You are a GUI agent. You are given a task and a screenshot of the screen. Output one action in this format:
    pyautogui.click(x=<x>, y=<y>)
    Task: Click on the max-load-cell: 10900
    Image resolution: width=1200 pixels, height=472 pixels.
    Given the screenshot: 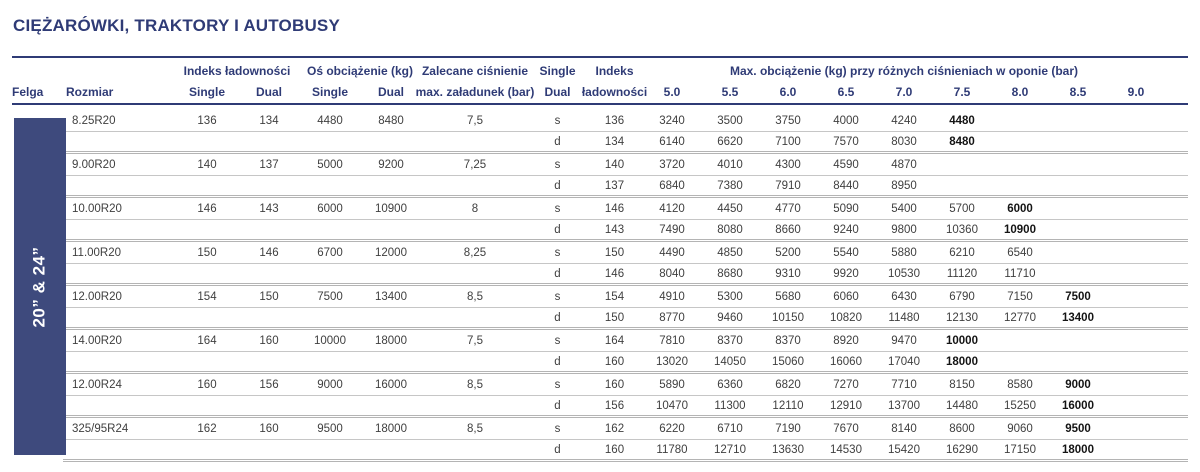 What is the action you would take?
    pyautogui.click(x=1020, y=229)
    